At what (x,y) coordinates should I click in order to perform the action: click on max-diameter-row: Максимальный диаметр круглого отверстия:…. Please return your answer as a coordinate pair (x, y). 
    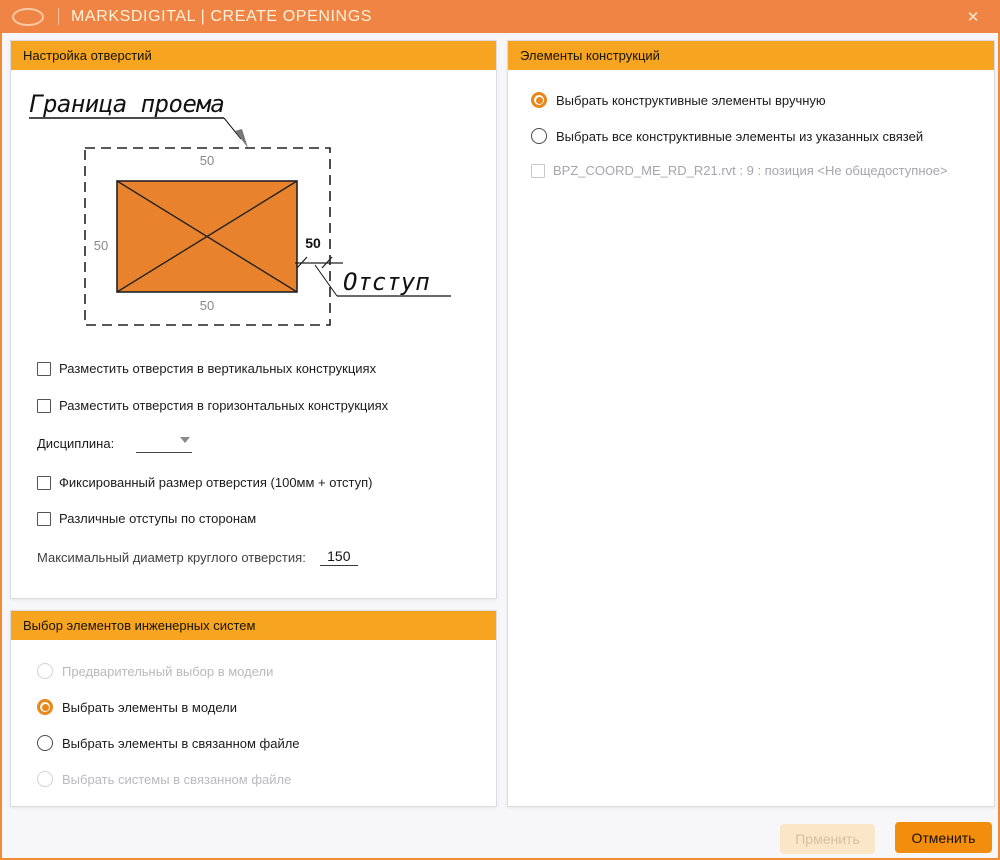
    Looking at the image, I should click on (197, 557).